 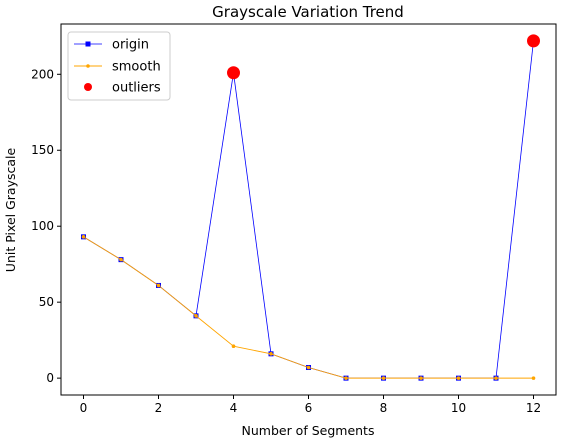 I want to click on x-tick-label: 0, so click(x=84, y=408).